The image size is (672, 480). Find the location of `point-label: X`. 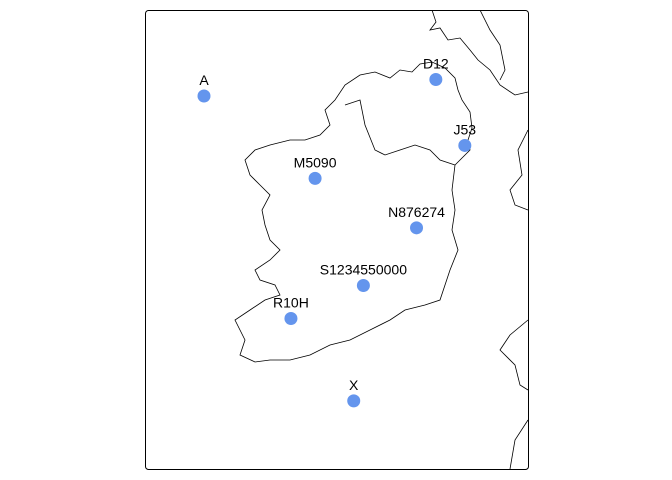

point-label: X is located at coordinates (354, 385).